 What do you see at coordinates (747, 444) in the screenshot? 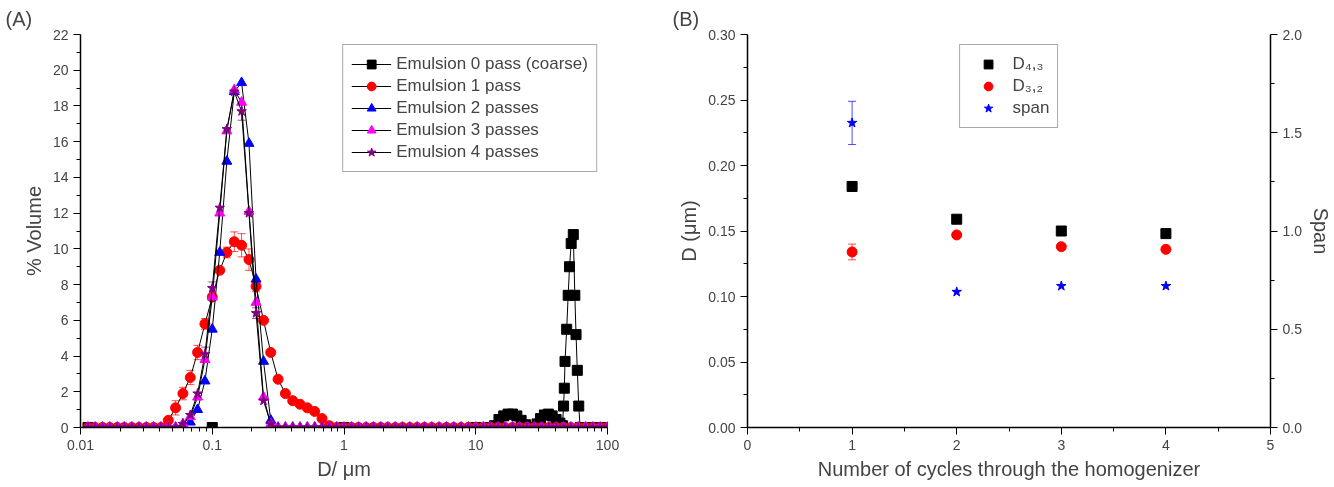
I see `x-tick-label: 0` at bounding box center [747, 444].